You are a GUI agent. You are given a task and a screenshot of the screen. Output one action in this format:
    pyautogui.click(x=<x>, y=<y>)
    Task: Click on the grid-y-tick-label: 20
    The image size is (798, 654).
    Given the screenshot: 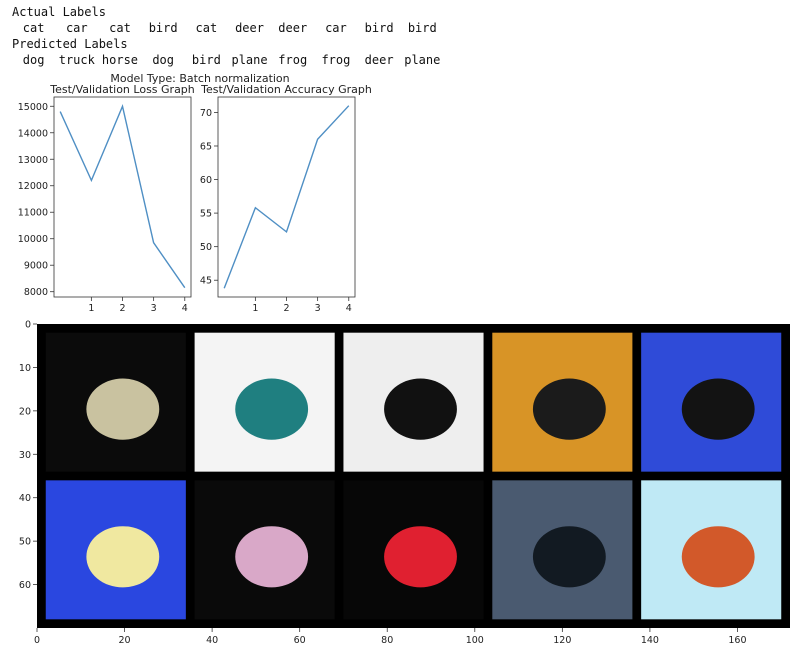 What is the action you would take?
    pyautogui.click(x=25, y=411)
    